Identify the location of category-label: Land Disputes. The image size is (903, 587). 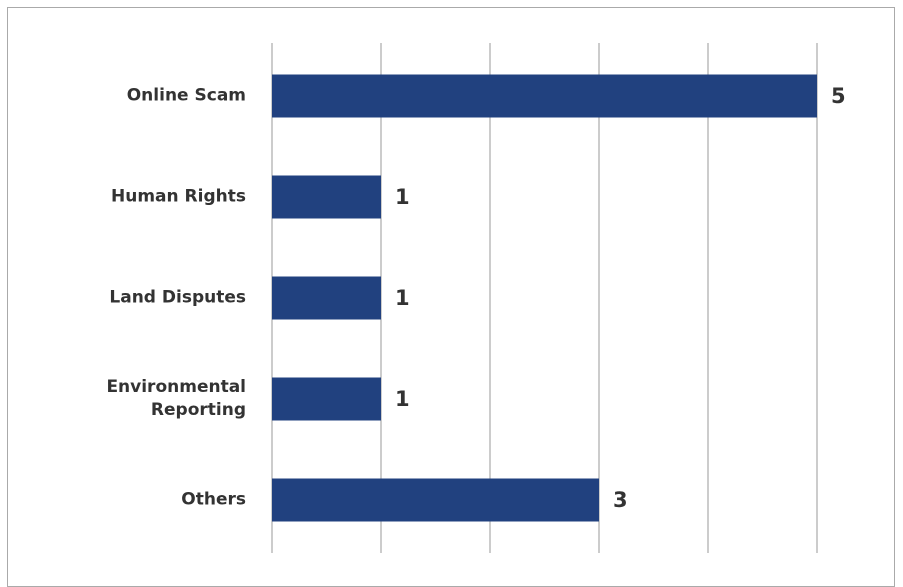
(177, 297).